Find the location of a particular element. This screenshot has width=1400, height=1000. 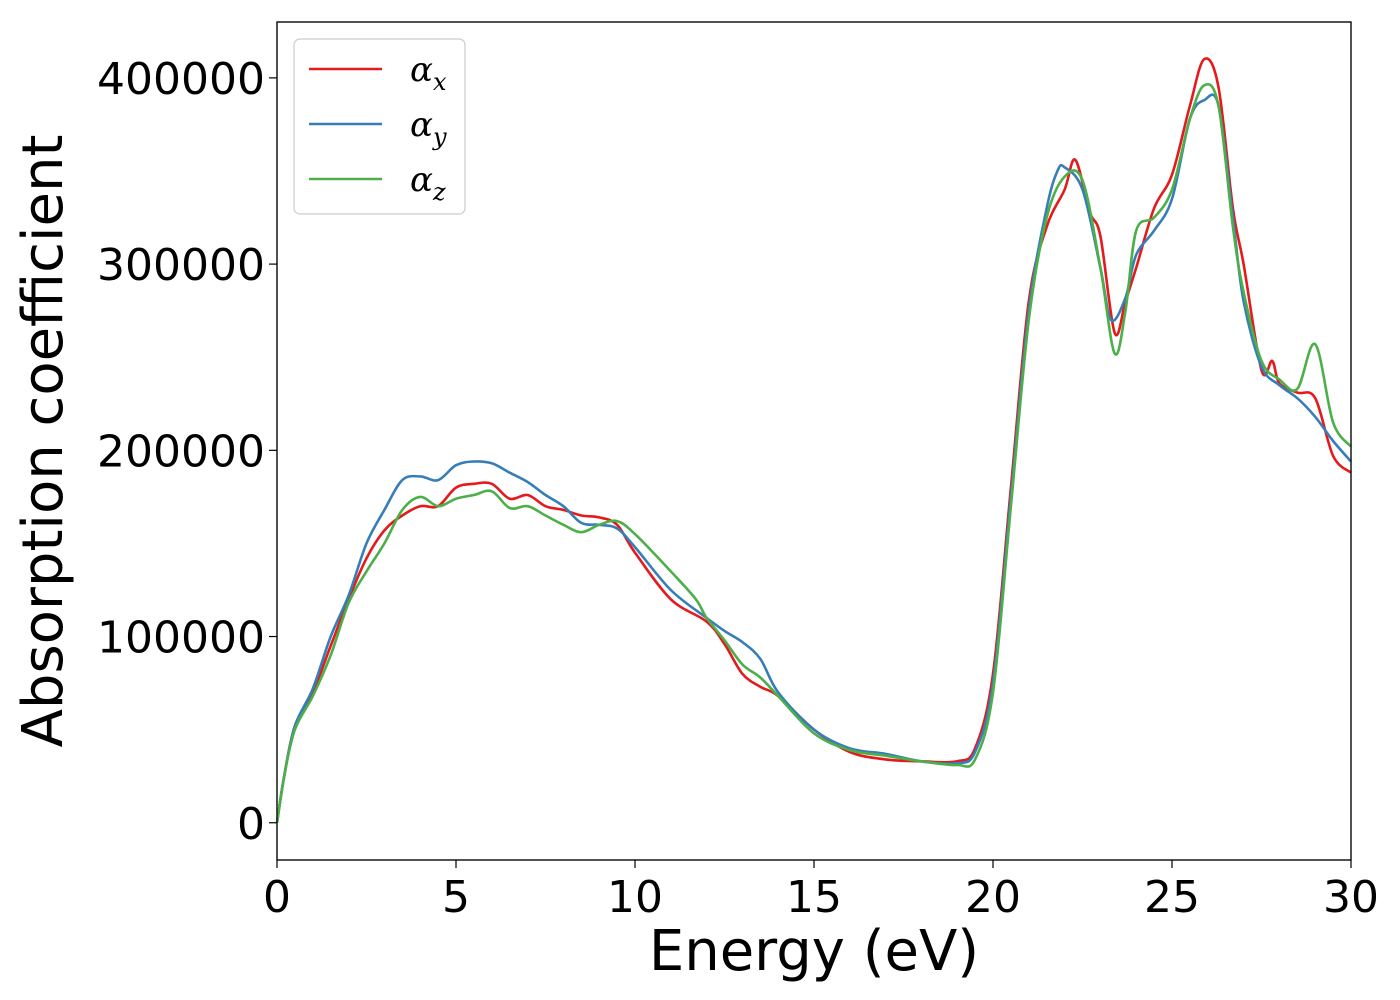

y-tick-label: 100000 is located at coordinates (181, 638).